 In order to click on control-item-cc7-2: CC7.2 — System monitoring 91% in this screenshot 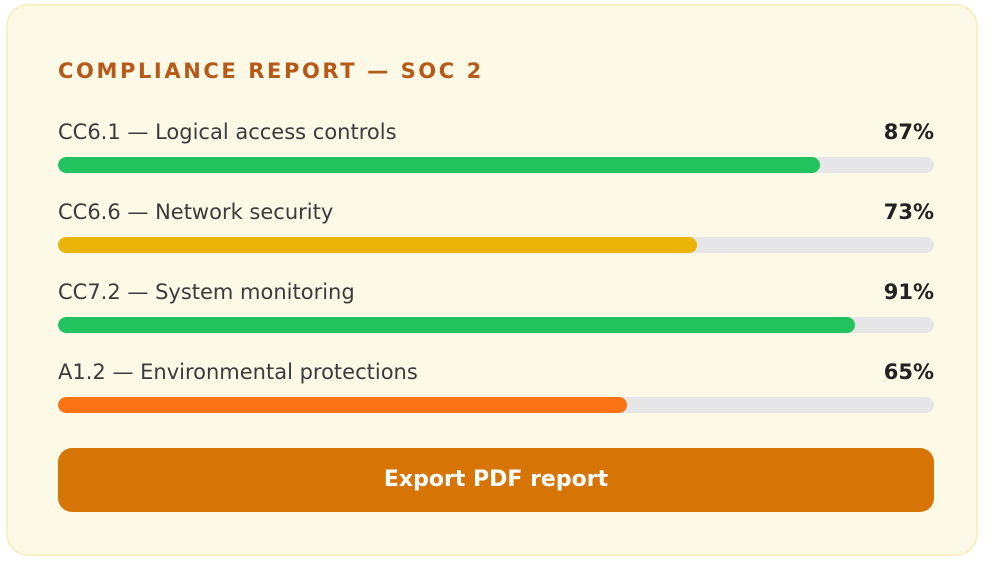, I will do `click(496, 310)`.